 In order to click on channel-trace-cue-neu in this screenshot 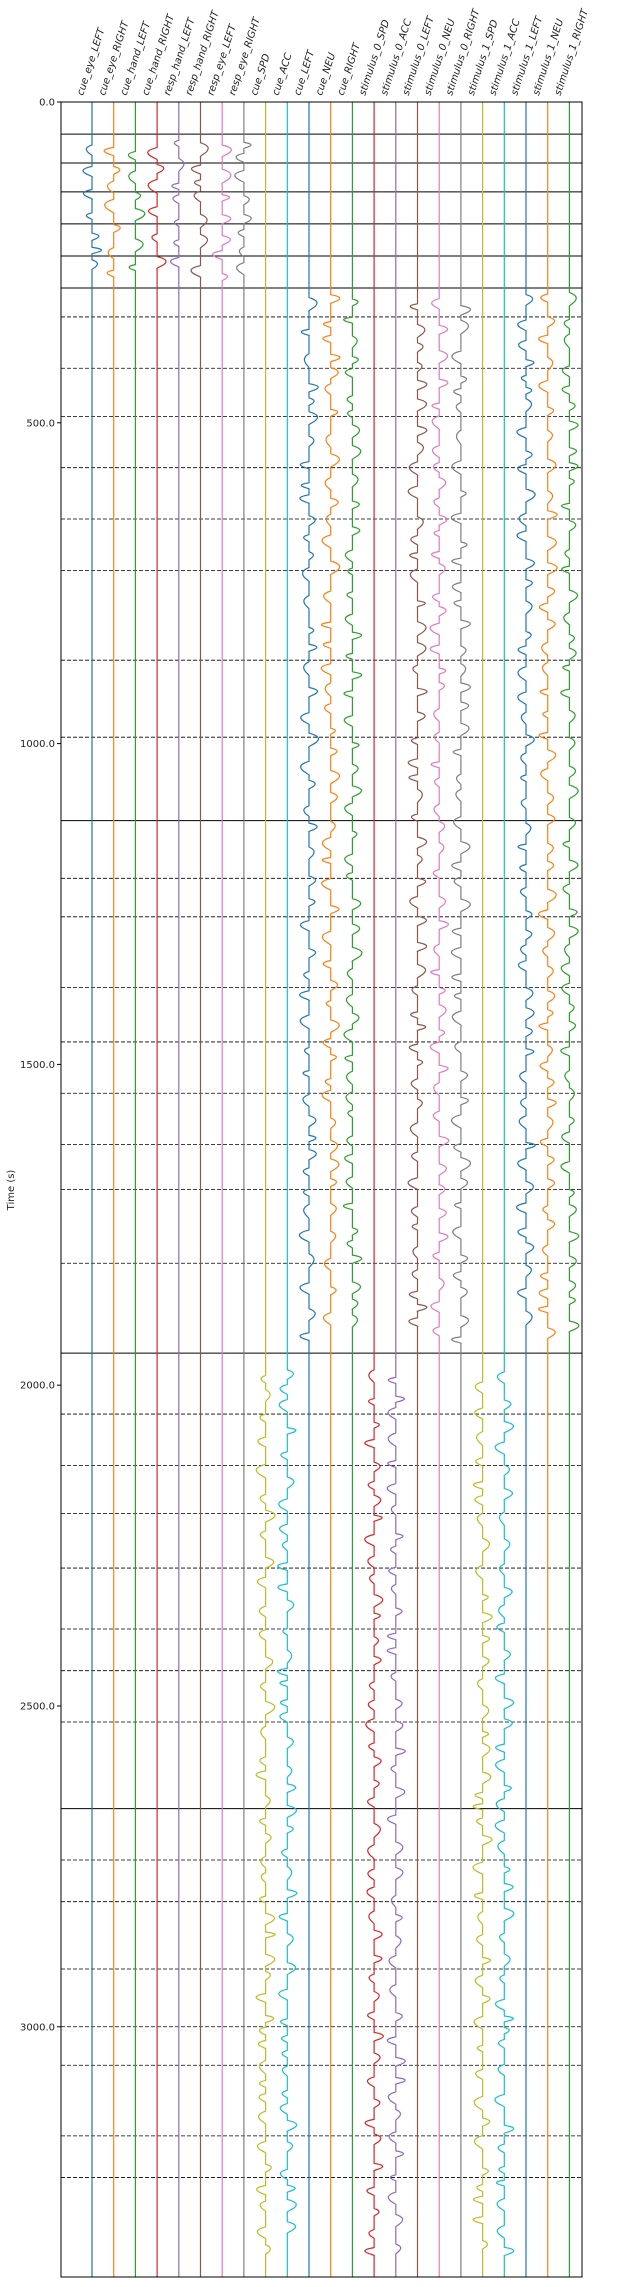, I will do `click(330, 1189)`.